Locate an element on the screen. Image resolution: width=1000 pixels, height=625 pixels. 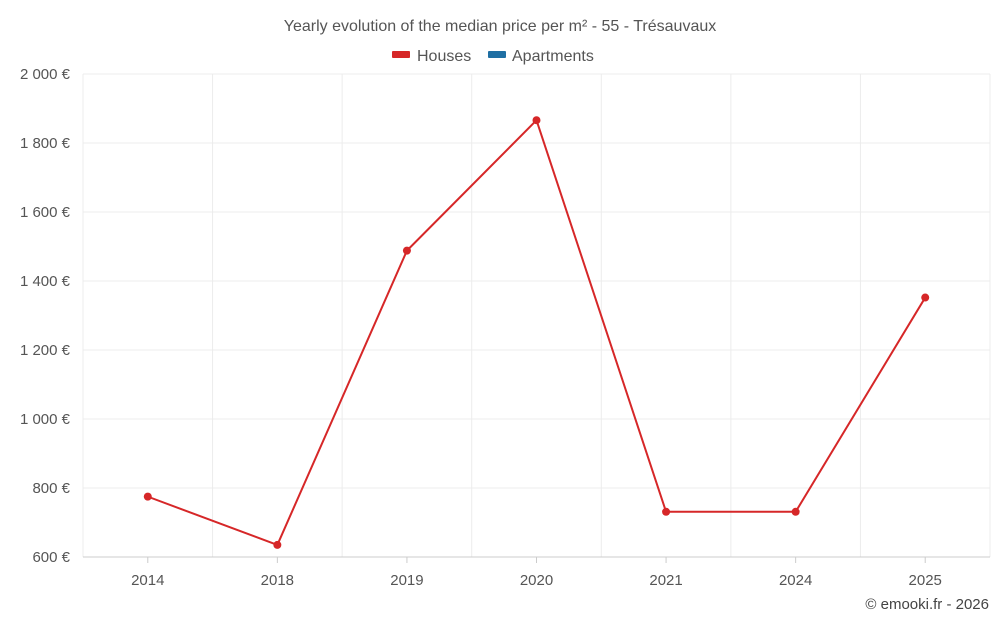
y-tick-label: 2 000 € is located at coordinates (45, 74).